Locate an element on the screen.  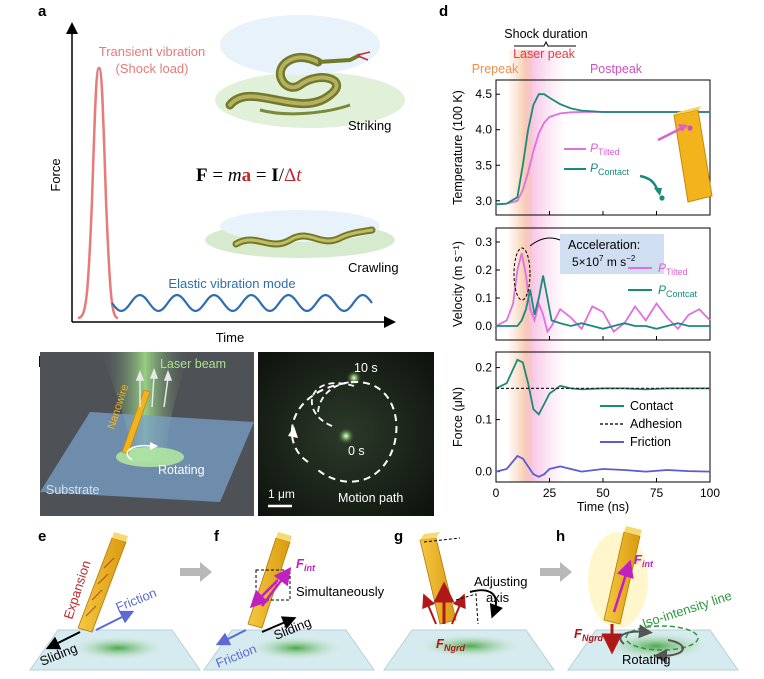
legend-contact: Contact is located at coordinates (652, 406).